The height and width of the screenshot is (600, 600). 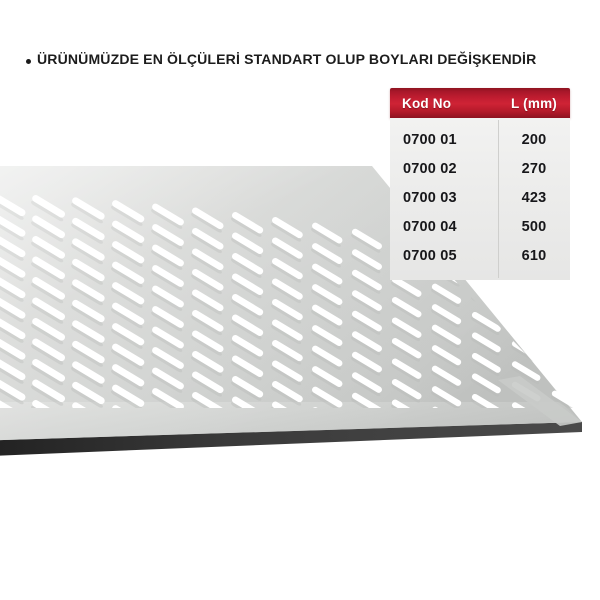 I want to click on cell-kod: 0700 04, so click(x=430, y=226).